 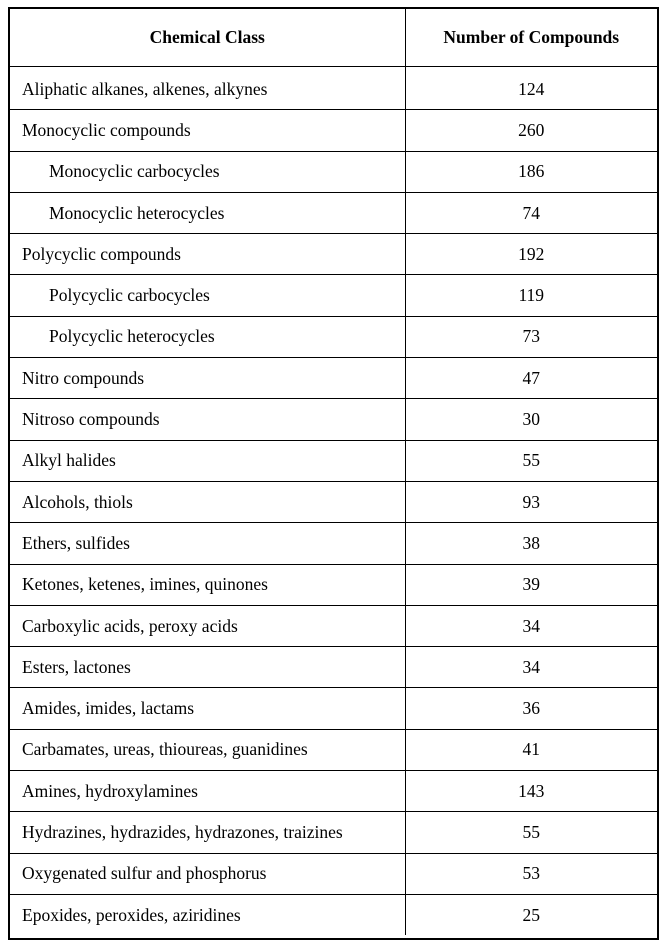 What do you see at coordinates (531, 213) in the screenshot?
I see `compound-count-cell: 74` at bounding box center [531, 213].